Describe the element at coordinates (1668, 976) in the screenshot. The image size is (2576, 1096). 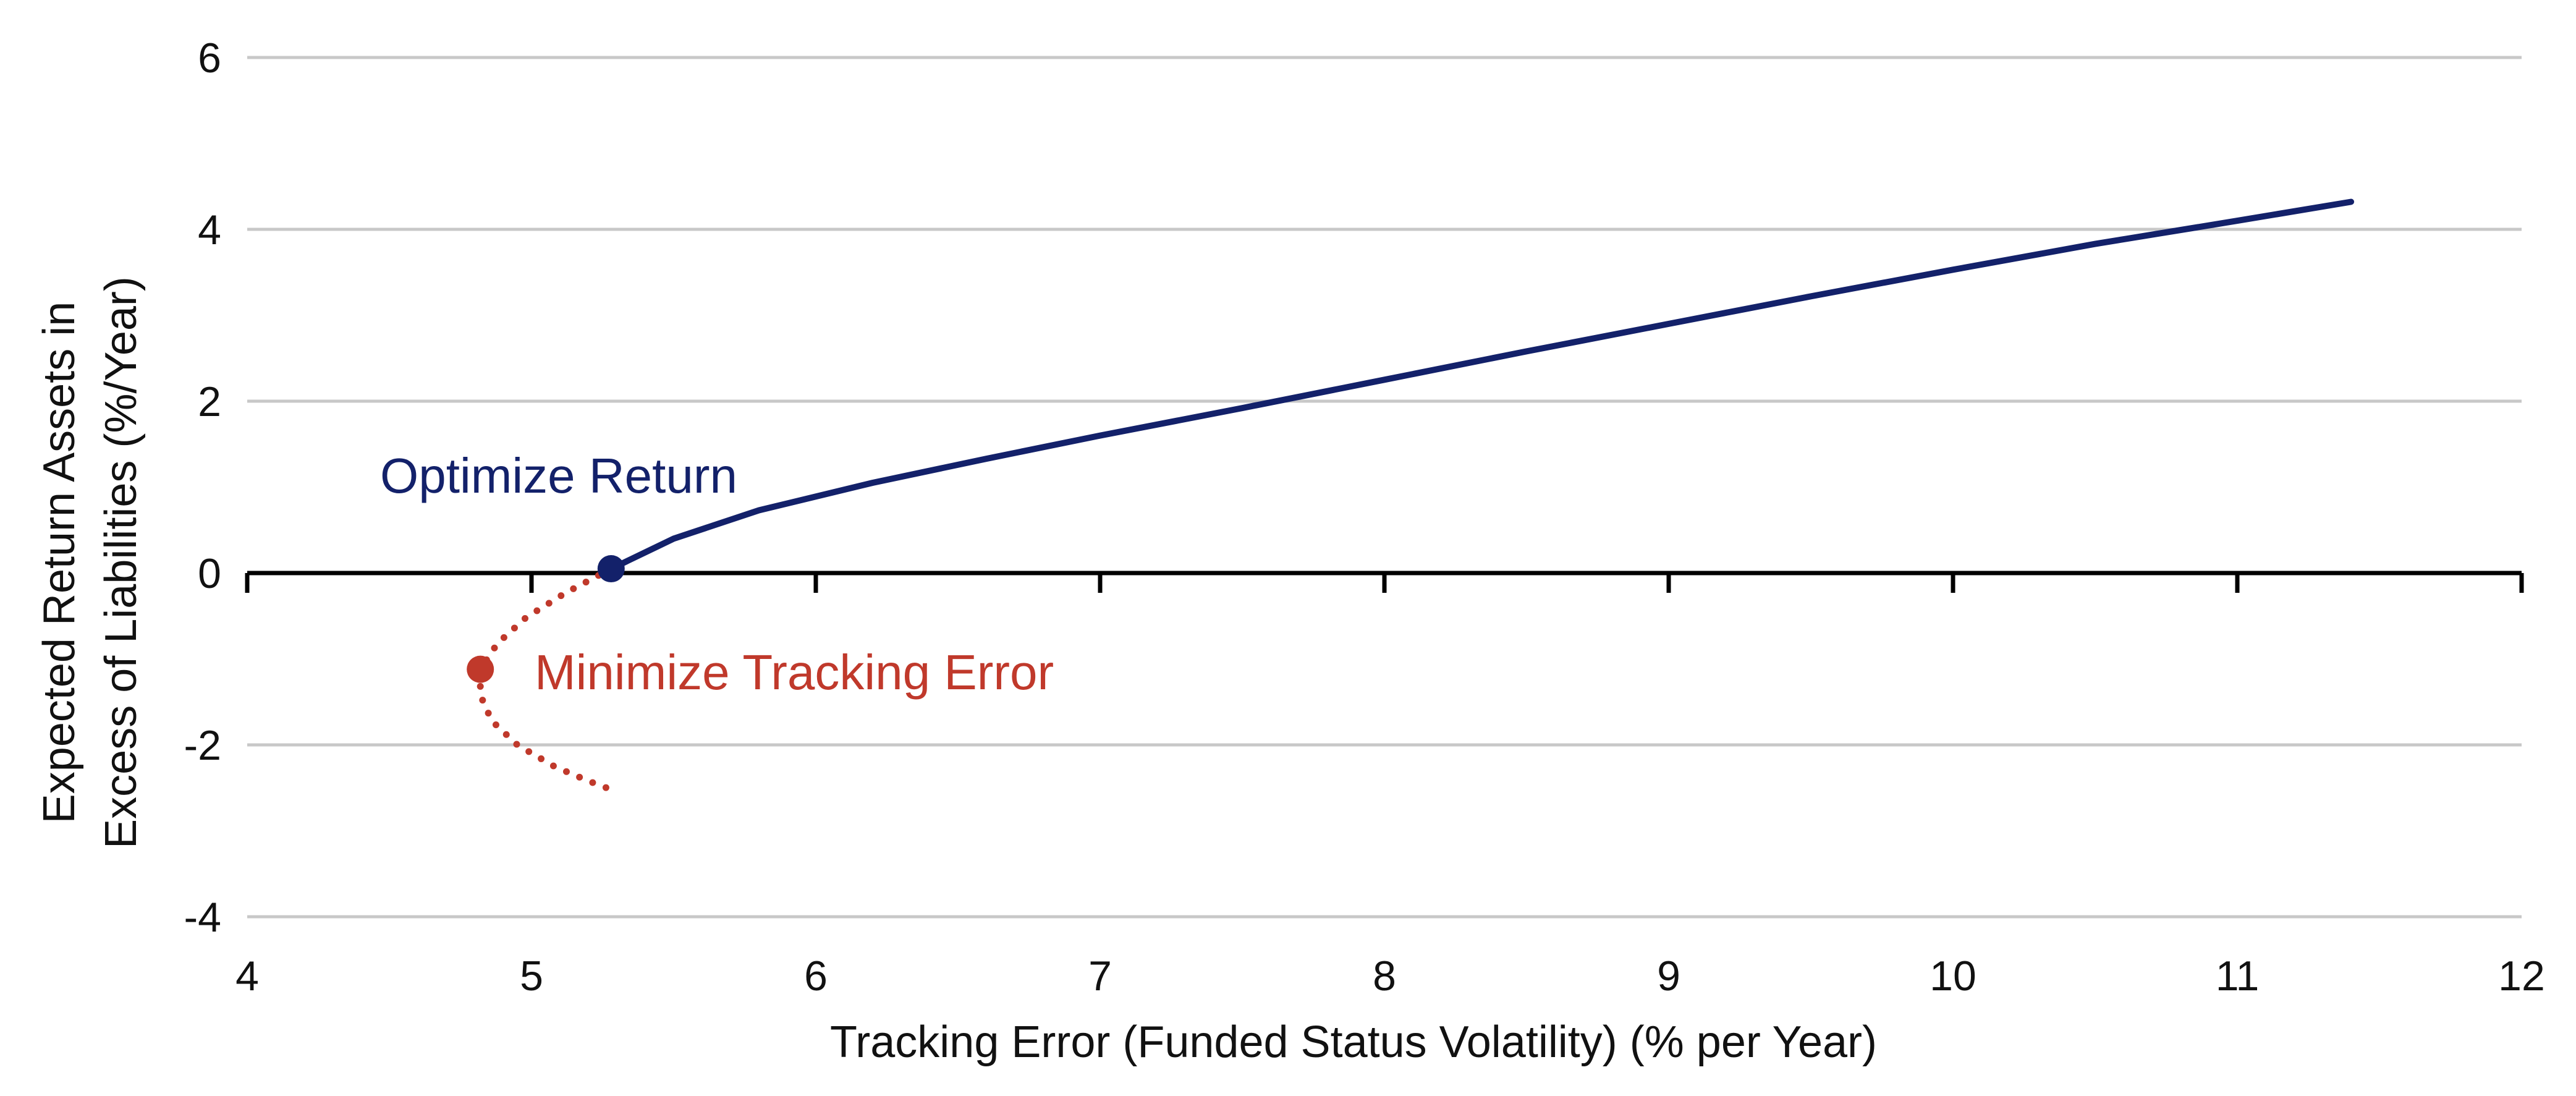
I see `x-tick-label: 9` at that location.